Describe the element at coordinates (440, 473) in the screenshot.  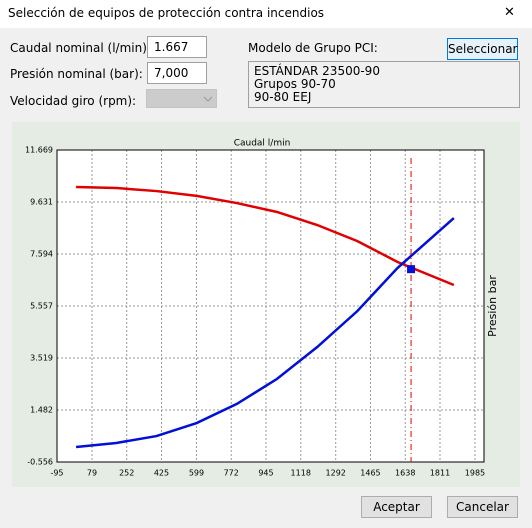
I see `x-tick-label: 1811` at that location.